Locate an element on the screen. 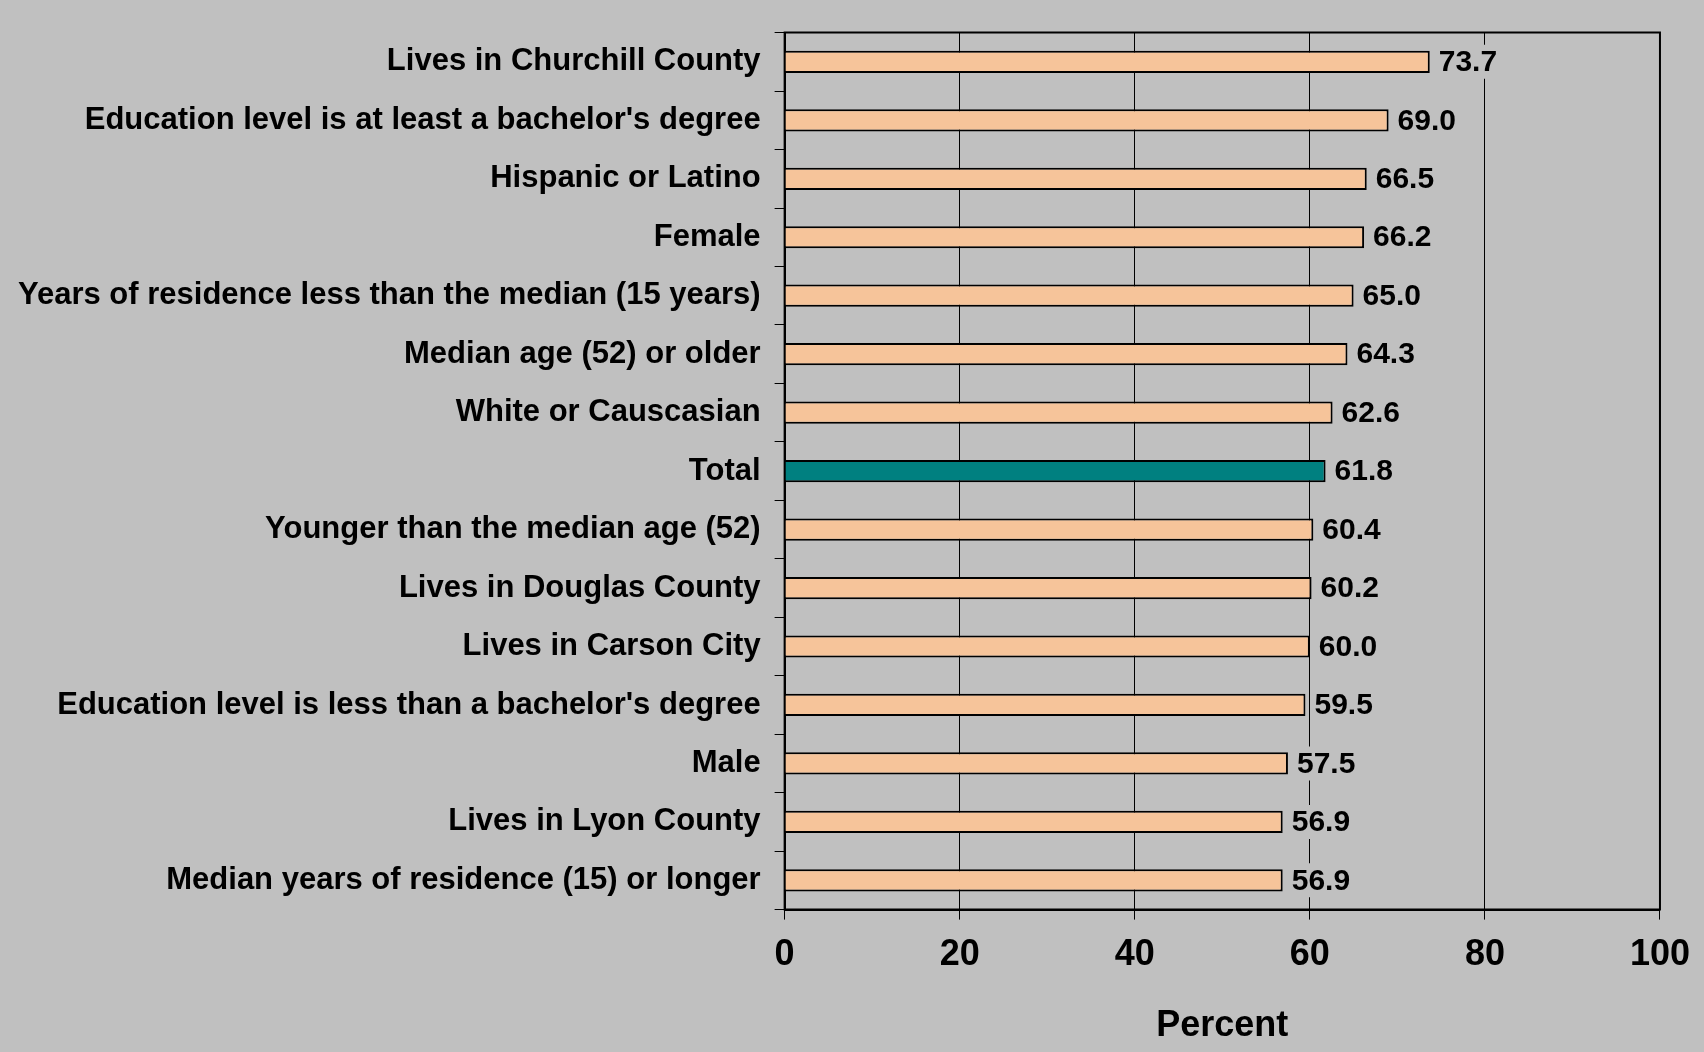  data-label: 66.2 is located at coordinates (1402, 236).